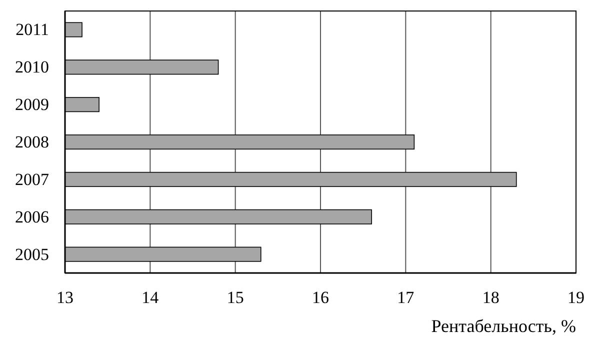 This screenshot has width=590, height=340. I want to click on y-tick-label: 2007, so click(32, 179).